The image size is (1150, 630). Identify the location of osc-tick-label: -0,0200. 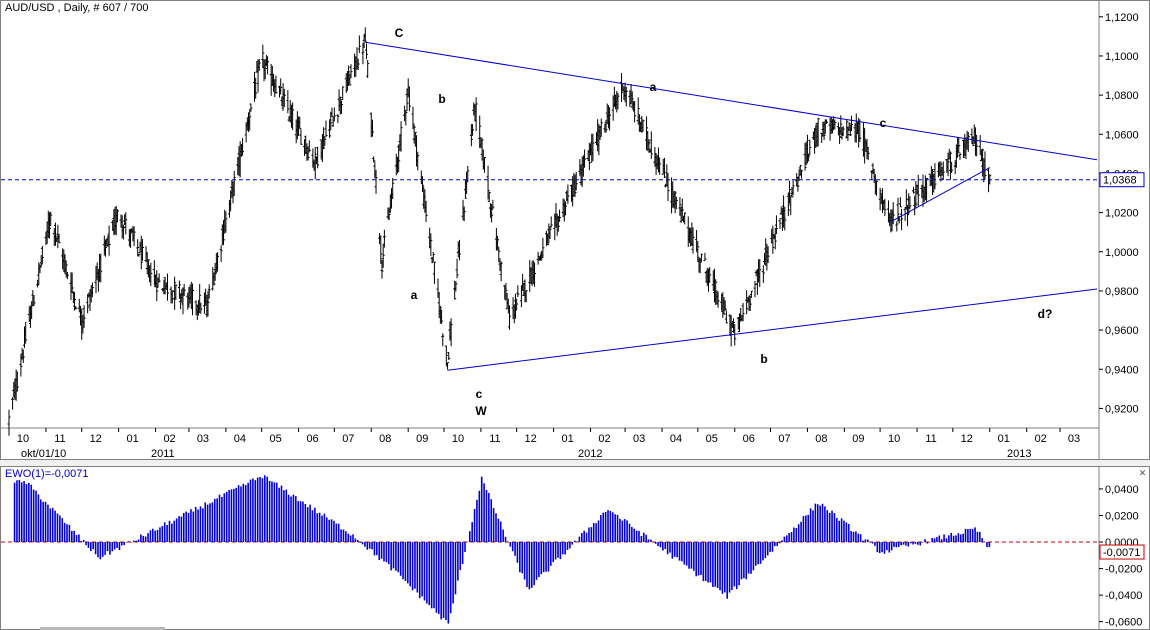
(1123, 570).